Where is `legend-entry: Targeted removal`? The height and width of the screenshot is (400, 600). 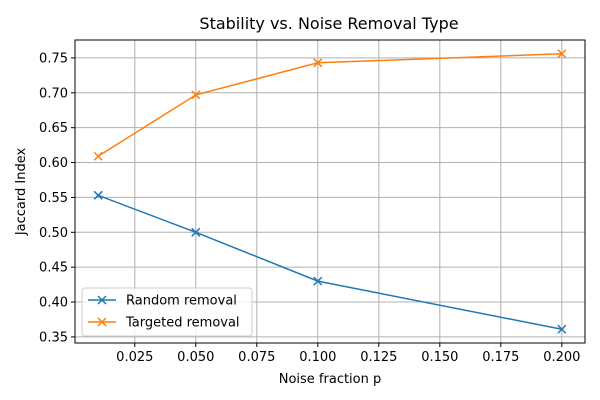
legend-entry: Targeted removal is located at coordinates (164, 323).